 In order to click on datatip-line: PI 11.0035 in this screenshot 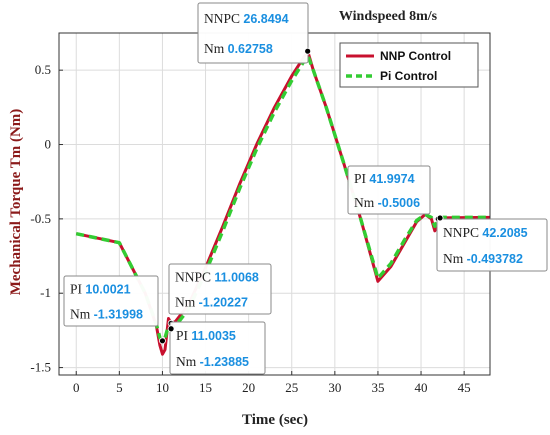, I will do `click(206, 335)`.